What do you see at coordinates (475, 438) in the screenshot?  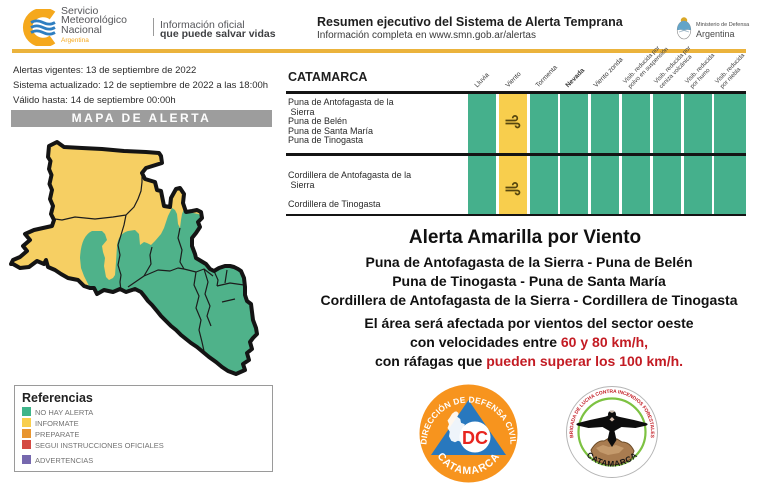 I see `svg-text: DC` at bounding box center [475, 438].